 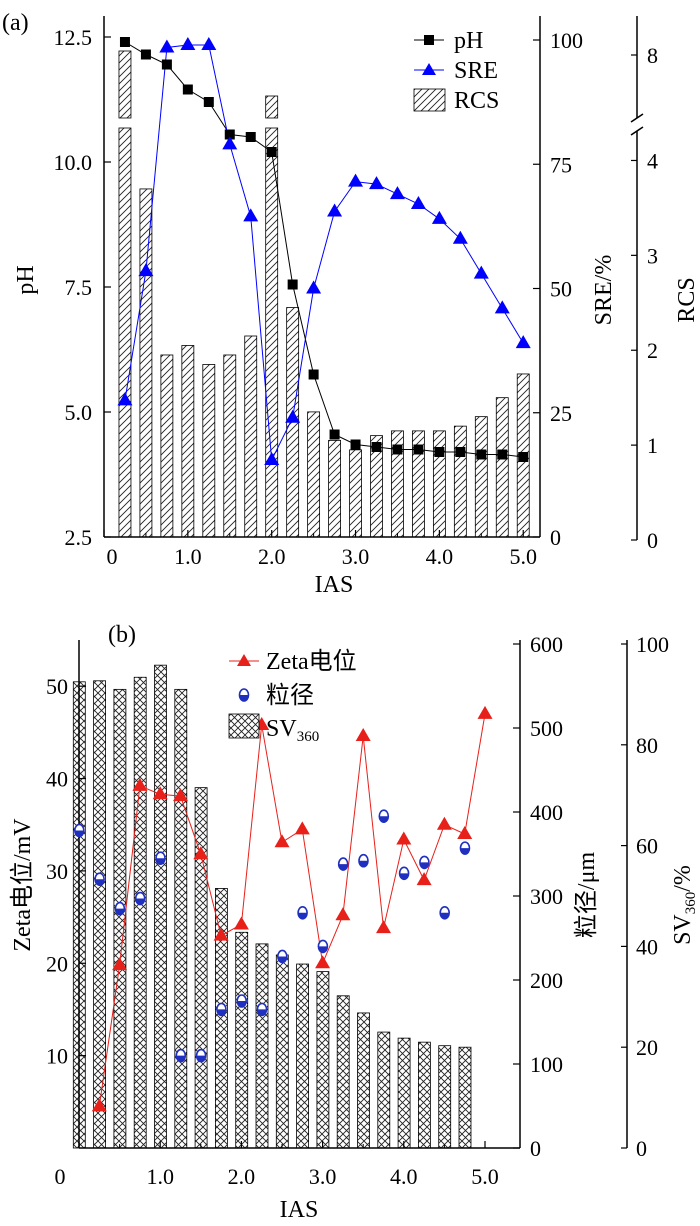 I want to click on y-right1-tick-label: 400, so click(x=546, y=812).